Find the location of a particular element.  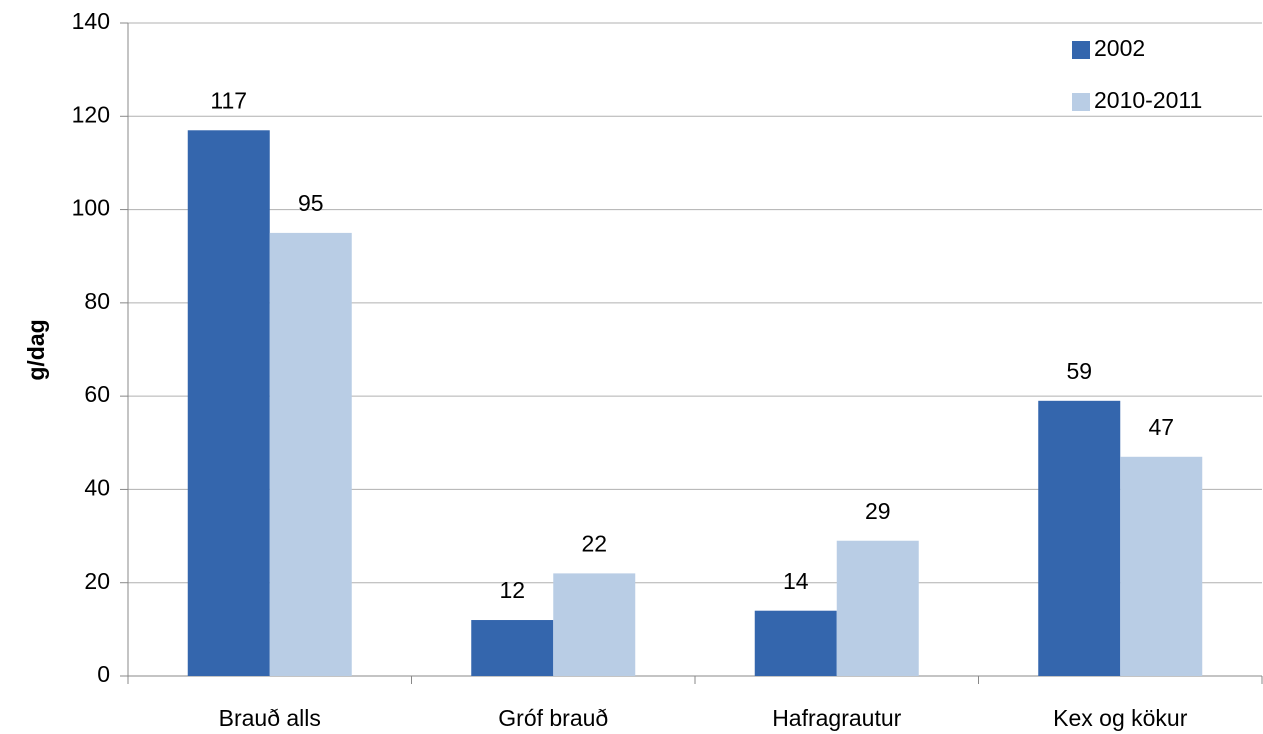

data-label: 12 is located at coordinates (512, 590).